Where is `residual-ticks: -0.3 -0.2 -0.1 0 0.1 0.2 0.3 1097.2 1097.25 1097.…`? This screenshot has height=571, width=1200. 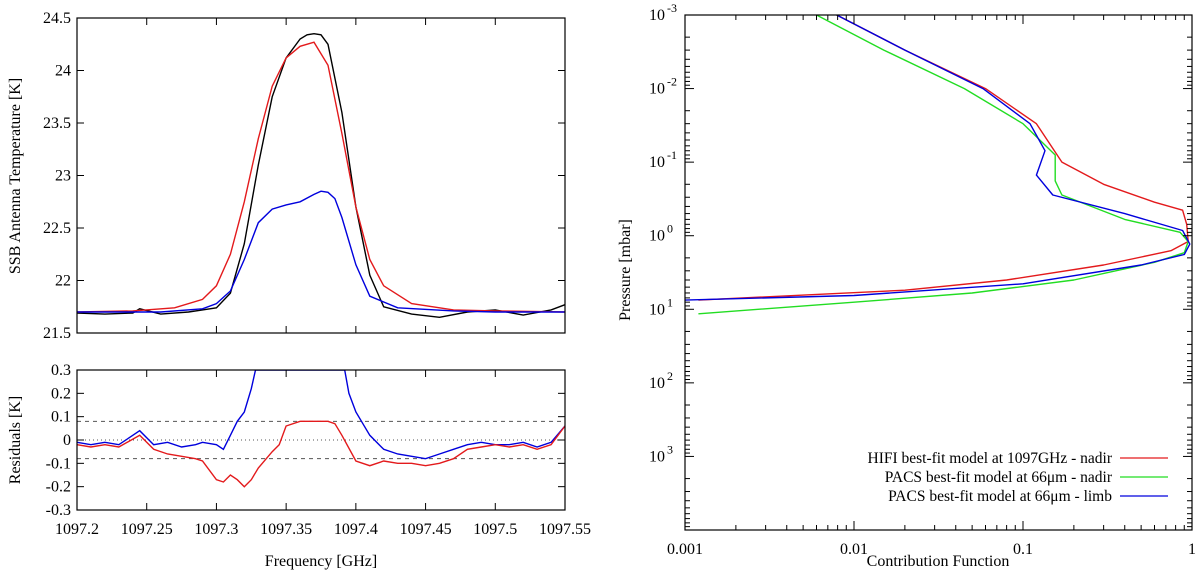
residual-ticks: -0.3 -0.2 -0.1 0 0.1 0.2 0.3 1097.2 1097.25 1097.… is located at coordinates (318, 450).